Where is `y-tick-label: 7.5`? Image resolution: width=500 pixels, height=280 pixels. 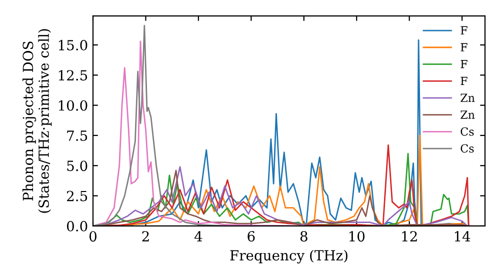
y-tick-label: 7.5 is located at coordinates (77, 135).